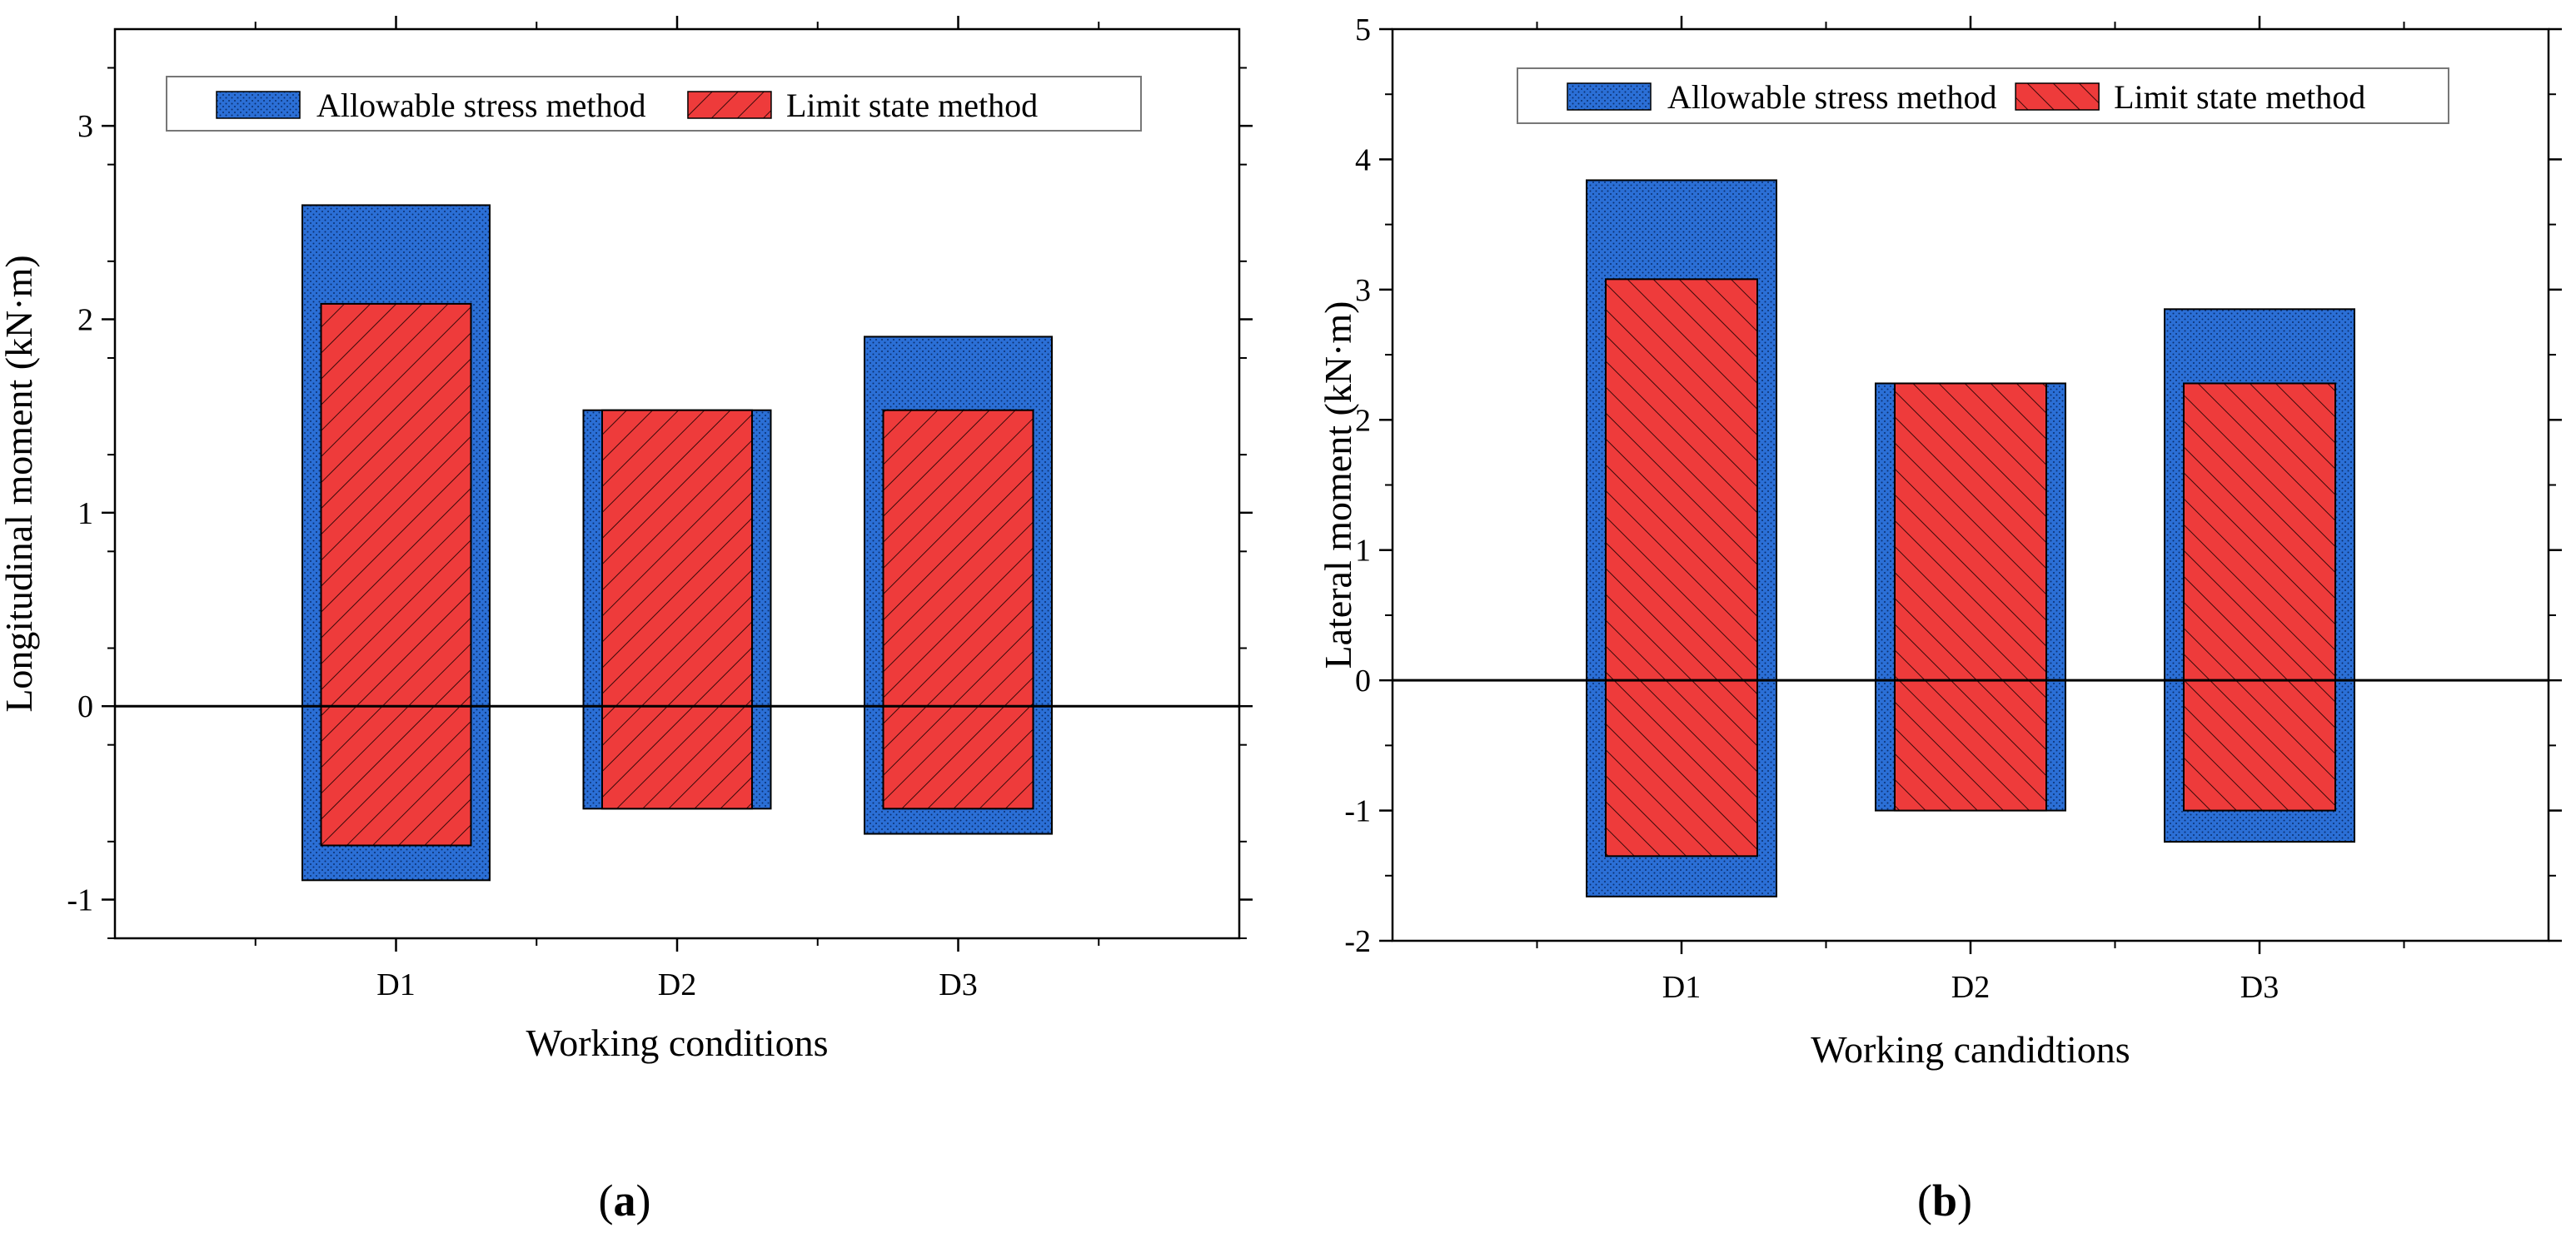 The height and width of the screenshot is (1243, 2576). What do you see at coordinates (1338, 485) in the screenshot?
I see `y-axis-title: Lateral moment (kN·m)` at bounding box center [1338, 485].